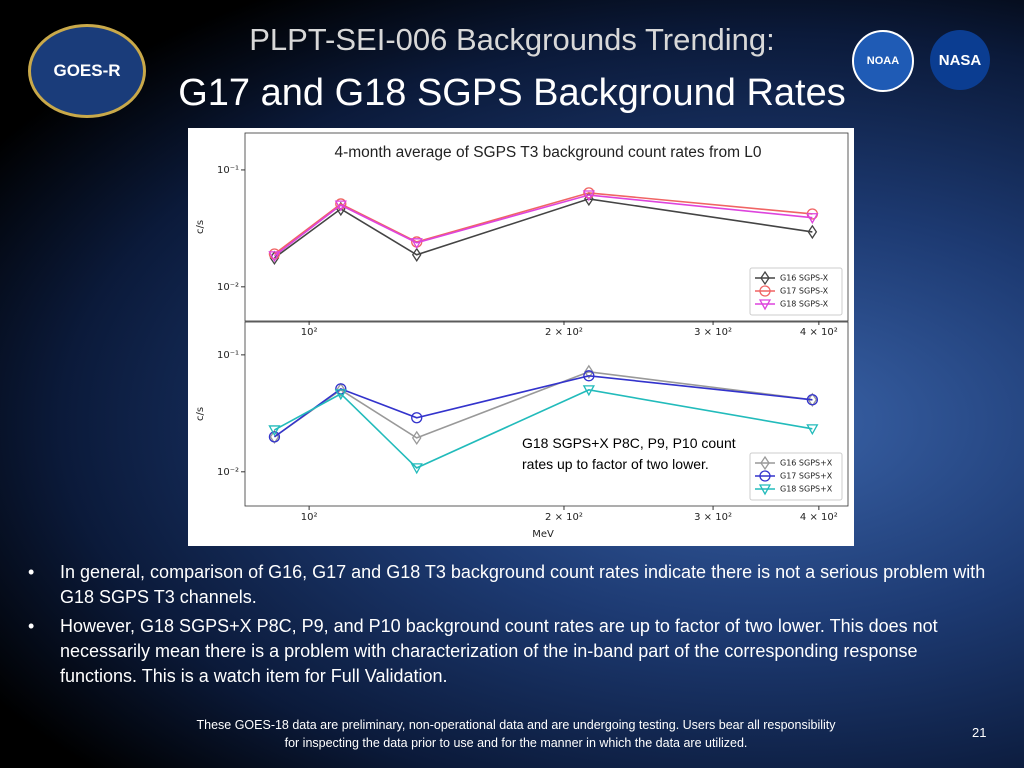 This screenshot has height=768, width=1024. Describe the element at coordinates (804, 291) in the screenshot. I see `legend-label: G17 SGPS-X` at that location.